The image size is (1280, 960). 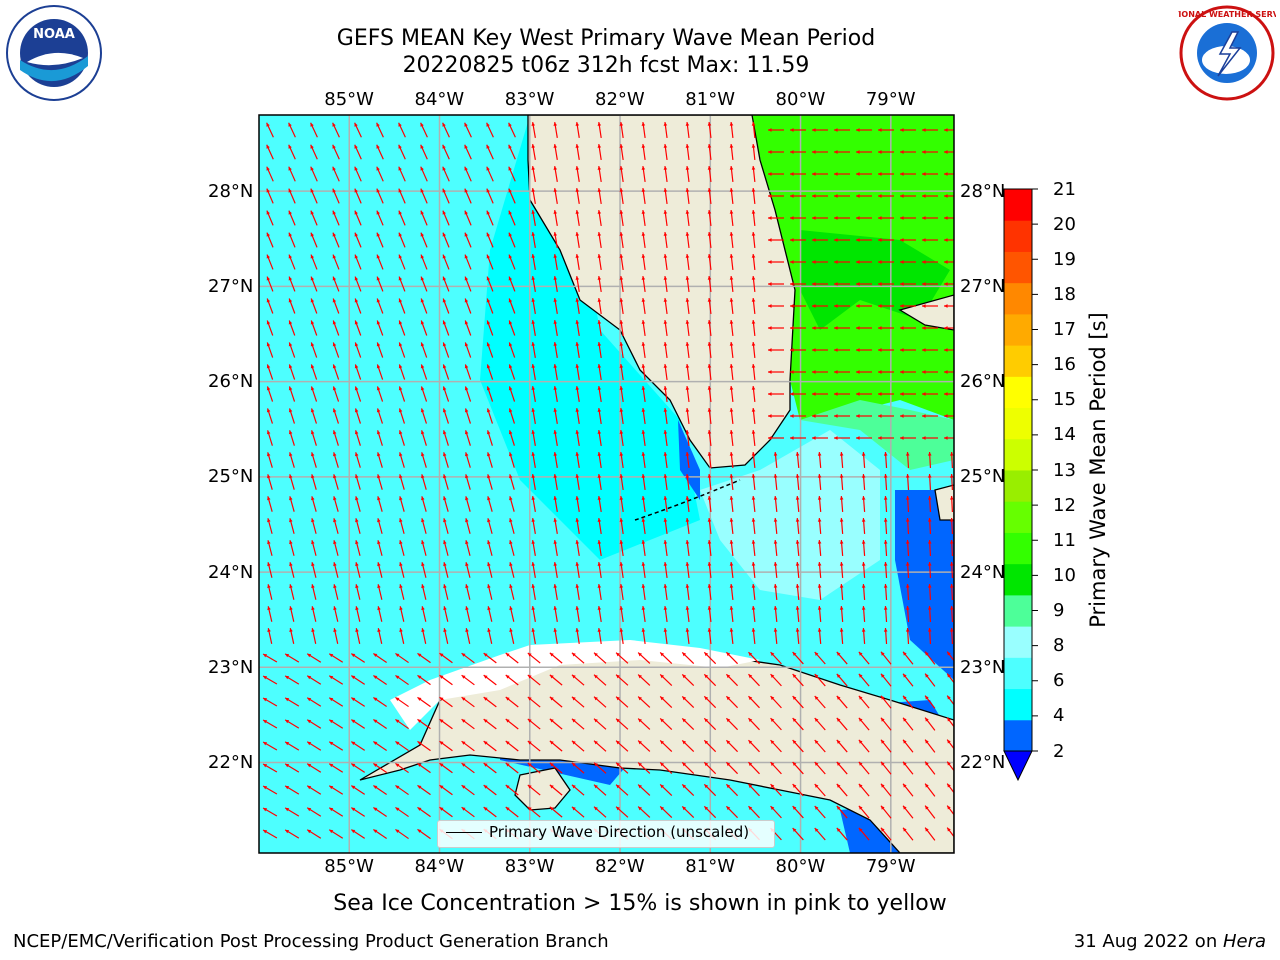 What do you see at coordinates (231, 191) in the screenshot?
I see `lat-label-left: 28°N` at bounding box center [231, 191].